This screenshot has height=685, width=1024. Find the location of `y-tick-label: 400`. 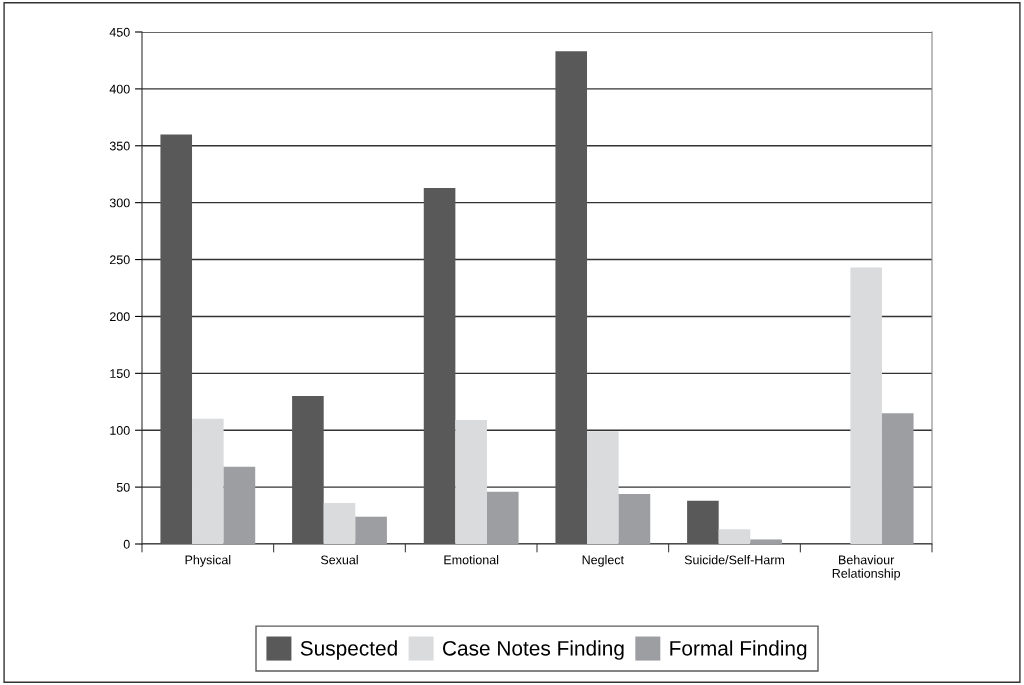

y-tick-label: 400 is located at coordinates (119, 89).